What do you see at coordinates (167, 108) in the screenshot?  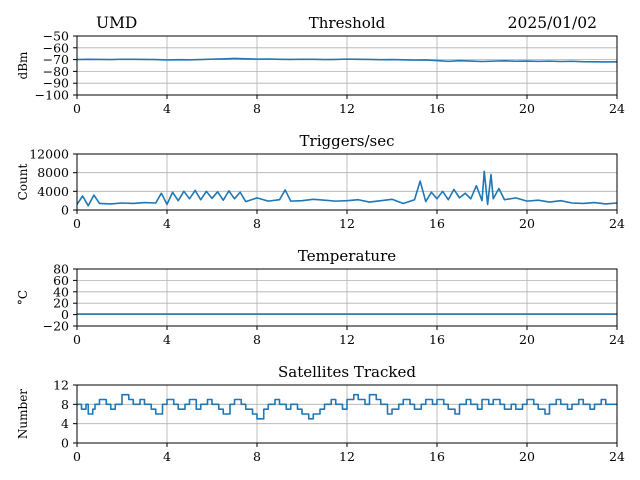 I see `threshold-xtick-label-1: 4` at bounding box center [167, 108].